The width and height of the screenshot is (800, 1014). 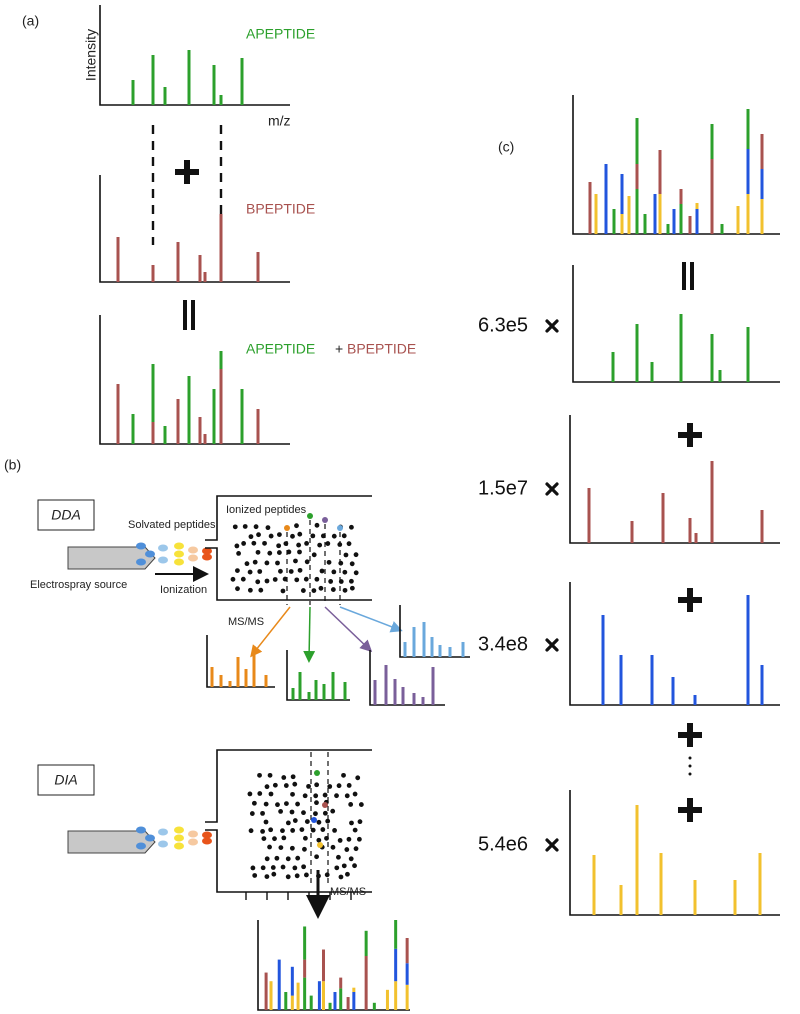 I want to click on plus-text: +, so click(x=339, y=349).